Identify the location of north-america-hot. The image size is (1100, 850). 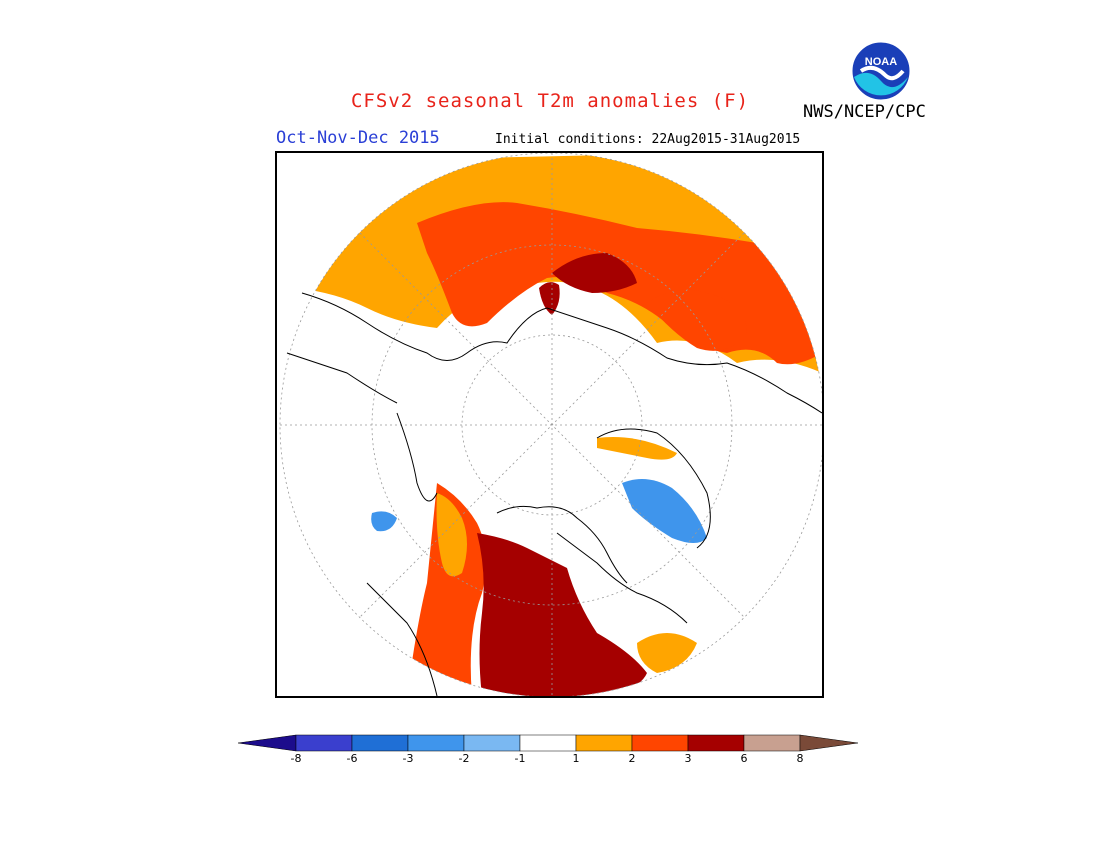
(562, 614).